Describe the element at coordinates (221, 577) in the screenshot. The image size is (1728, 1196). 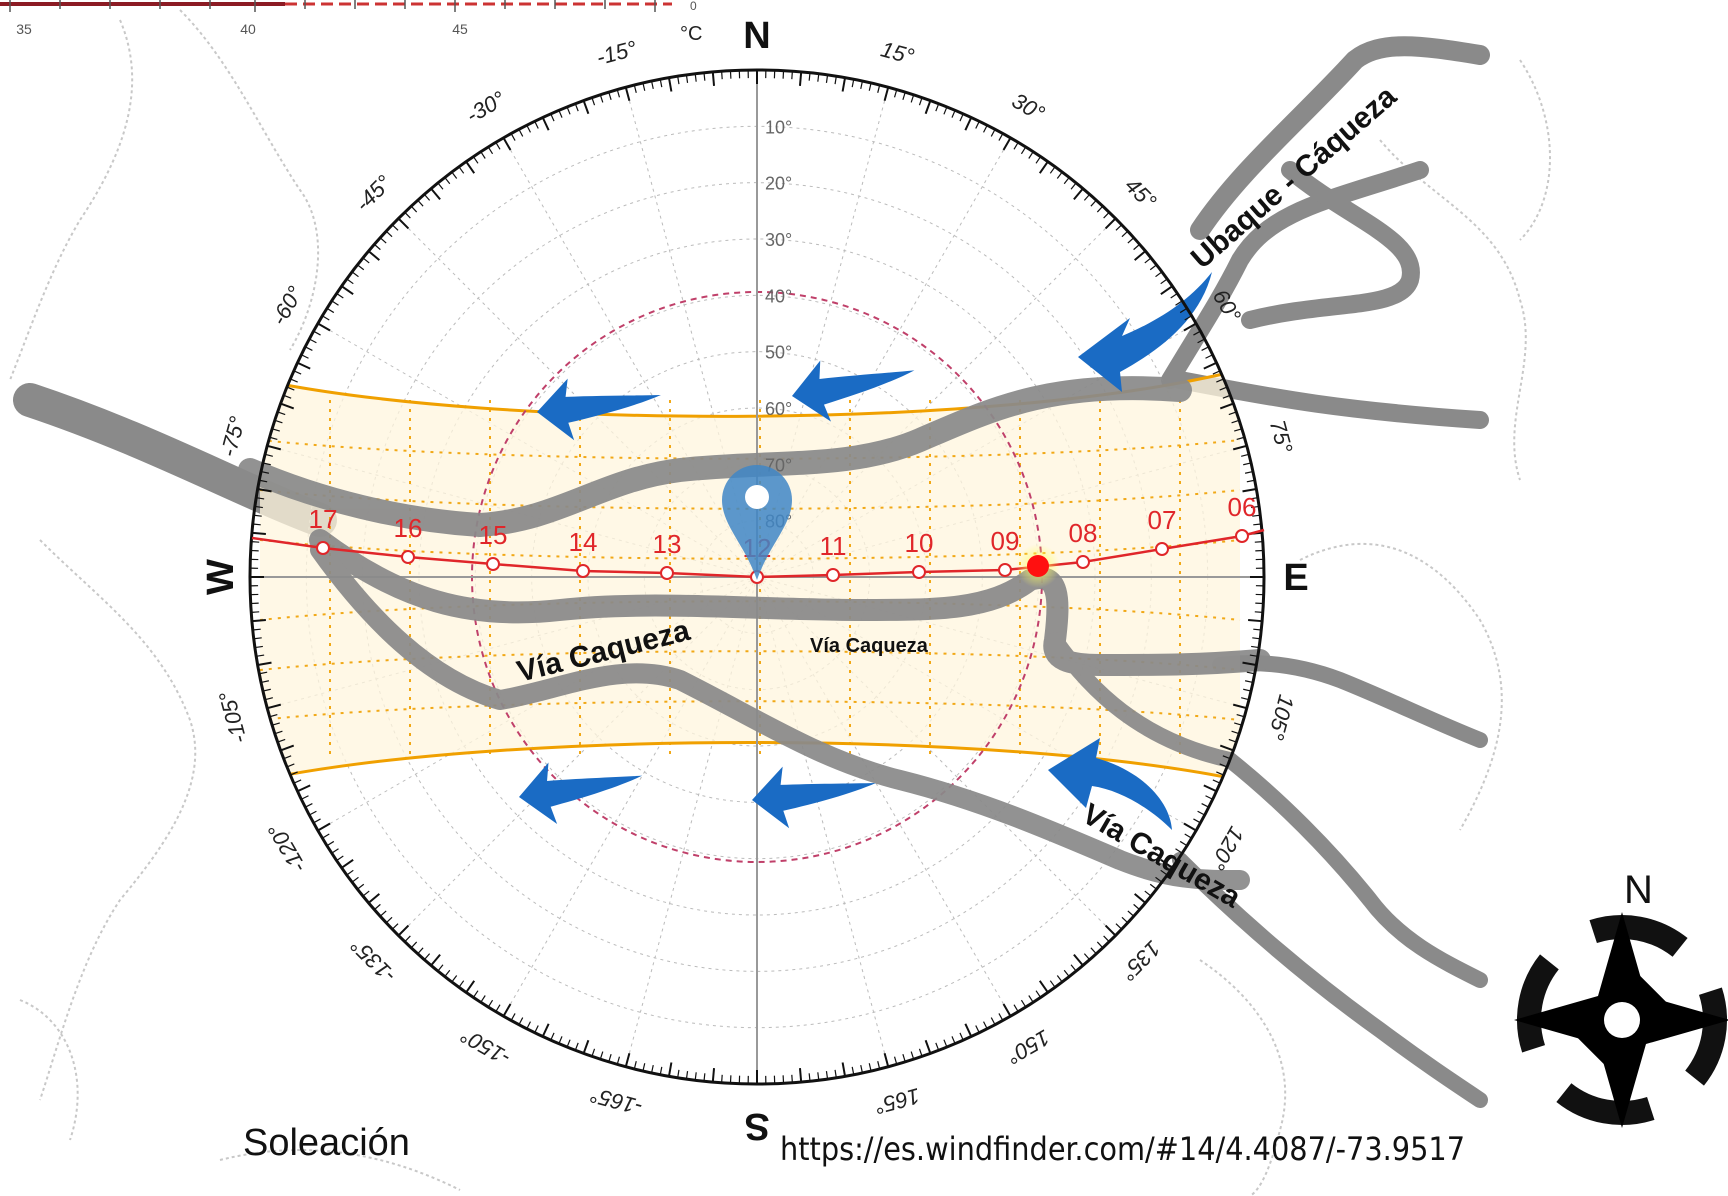
I see `cardinal-west: W` at that location.